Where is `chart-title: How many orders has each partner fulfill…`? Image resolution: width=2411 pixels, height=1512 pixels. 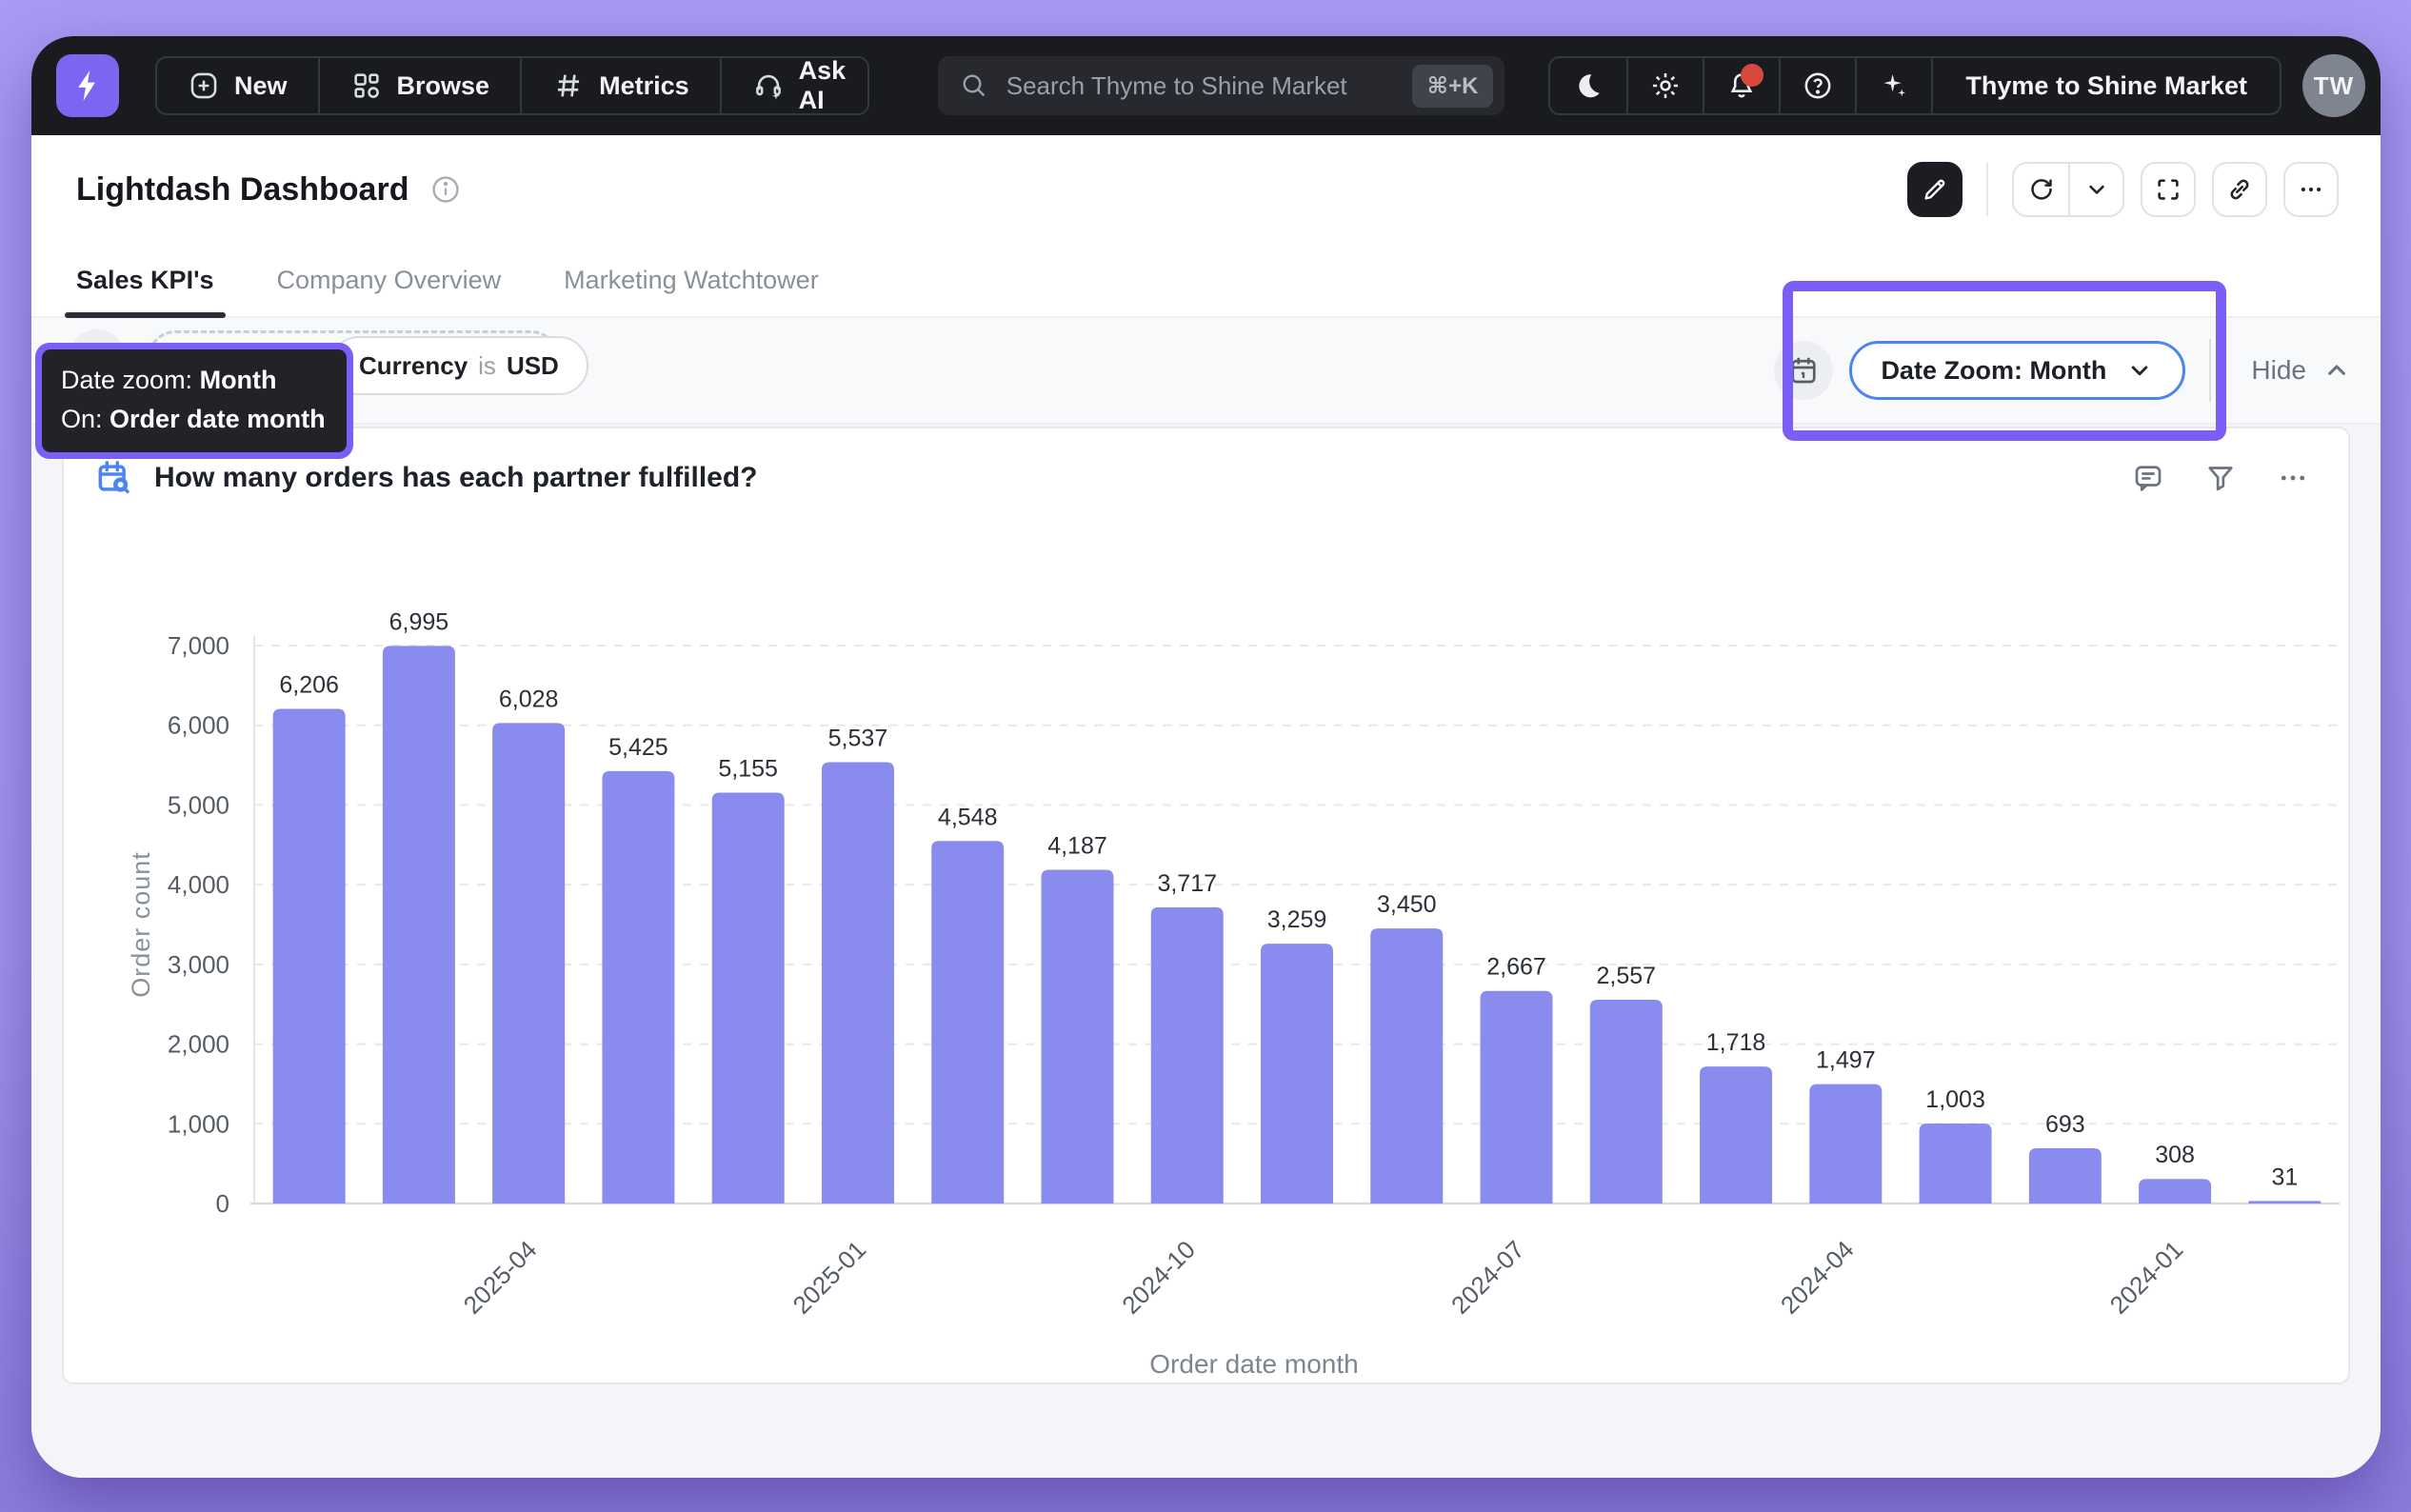 chart-title: How many orders has each partner fulfill… is located at coordinates (456, 477).